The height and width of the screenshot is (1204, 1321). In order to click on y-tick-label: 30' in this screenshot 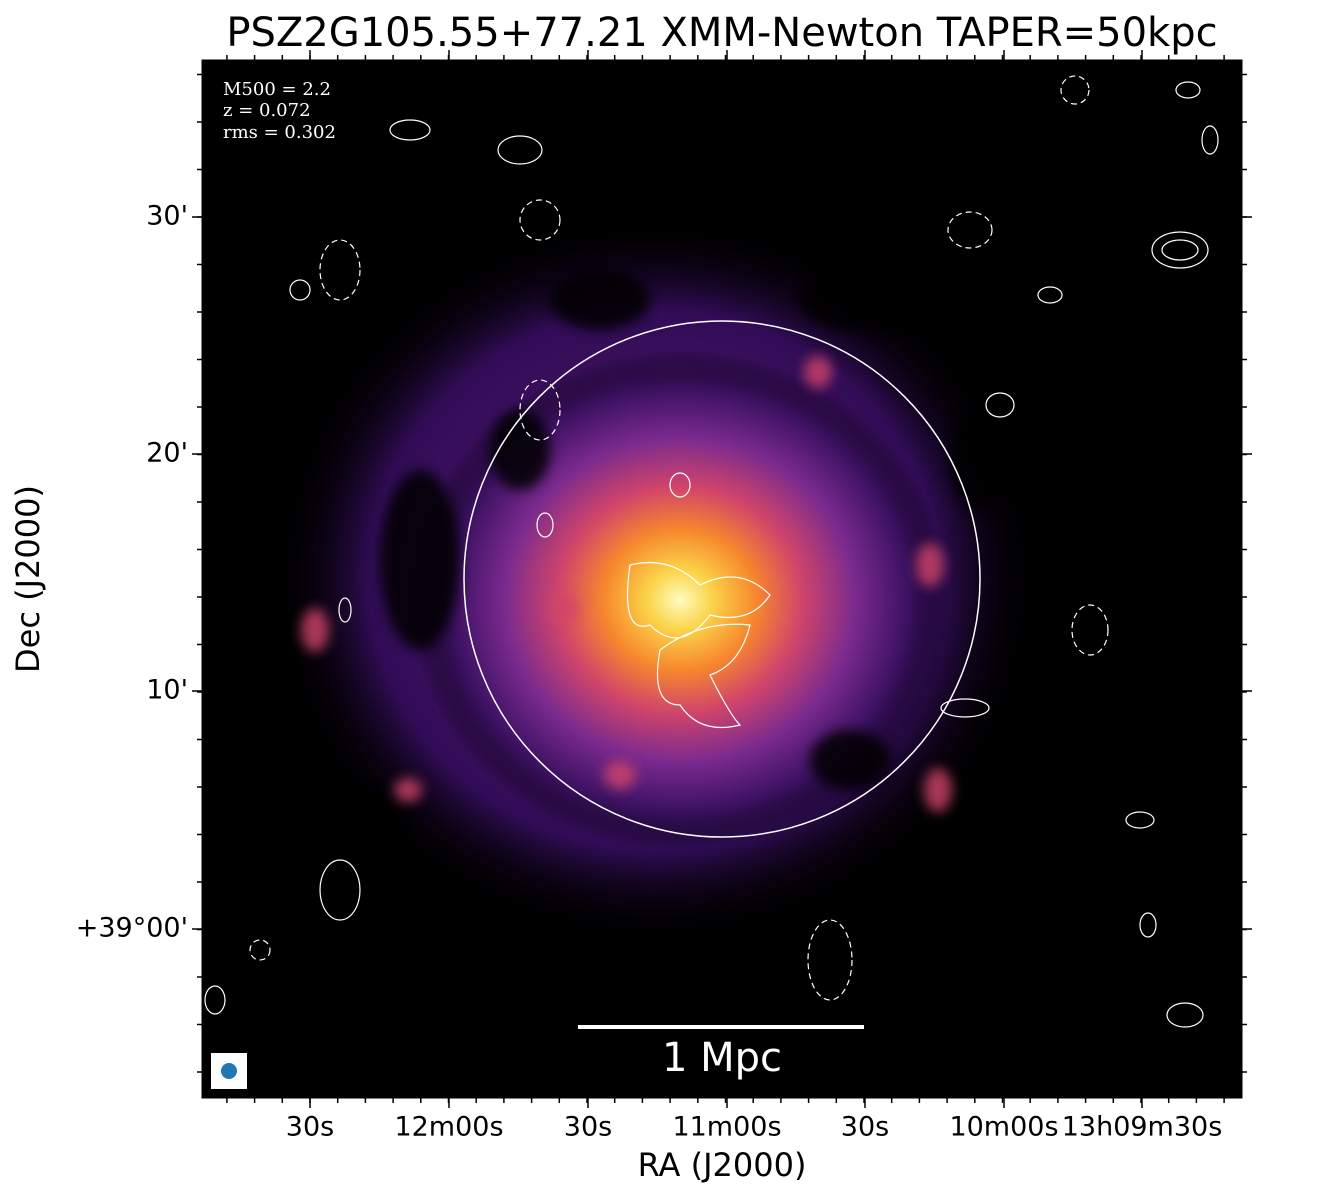, I will do `click(167, 216)`.